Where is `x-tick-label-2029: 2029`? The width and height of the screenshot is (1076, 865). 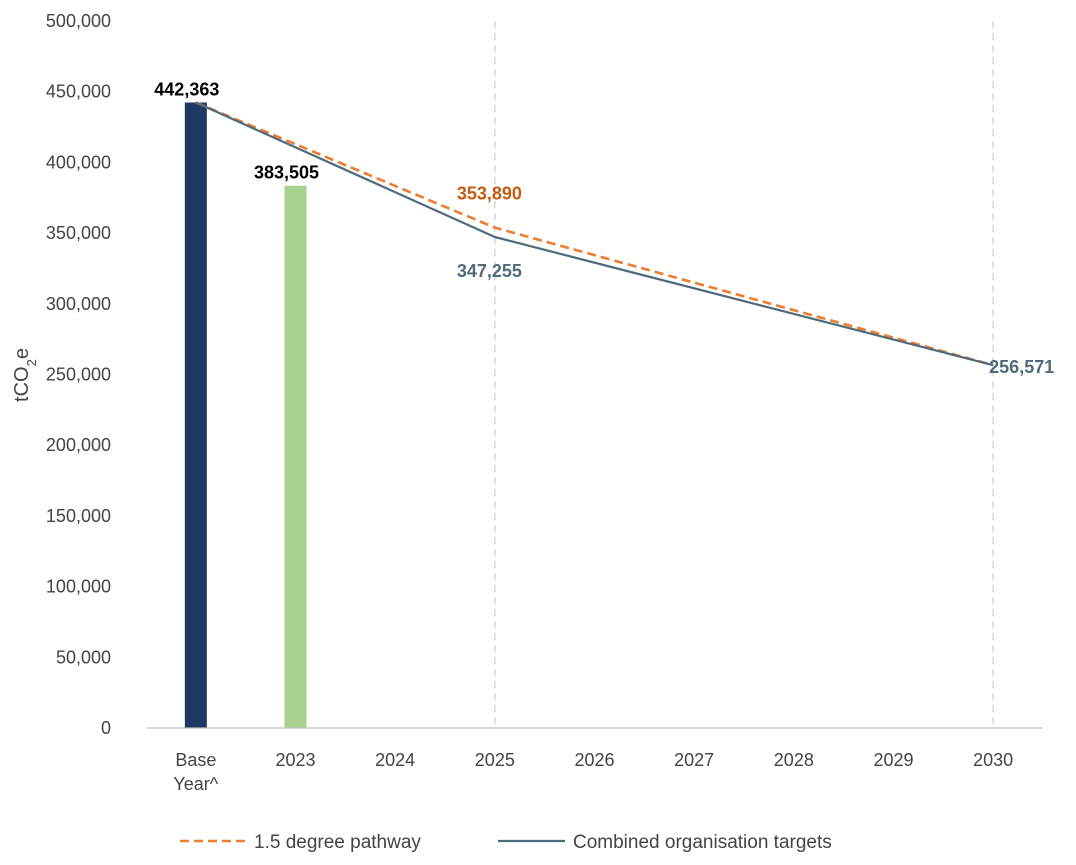 x-tick-label-2029: 2029 is located at coordinates (893, 760).